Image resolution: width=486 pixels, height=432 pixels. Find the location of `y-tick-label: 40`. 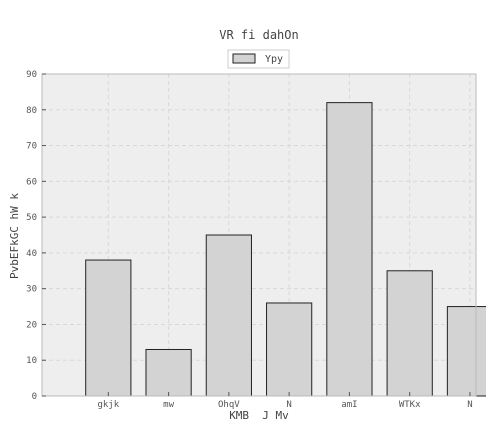

y-tick-label: 40 is located at coordinates (31, 254).